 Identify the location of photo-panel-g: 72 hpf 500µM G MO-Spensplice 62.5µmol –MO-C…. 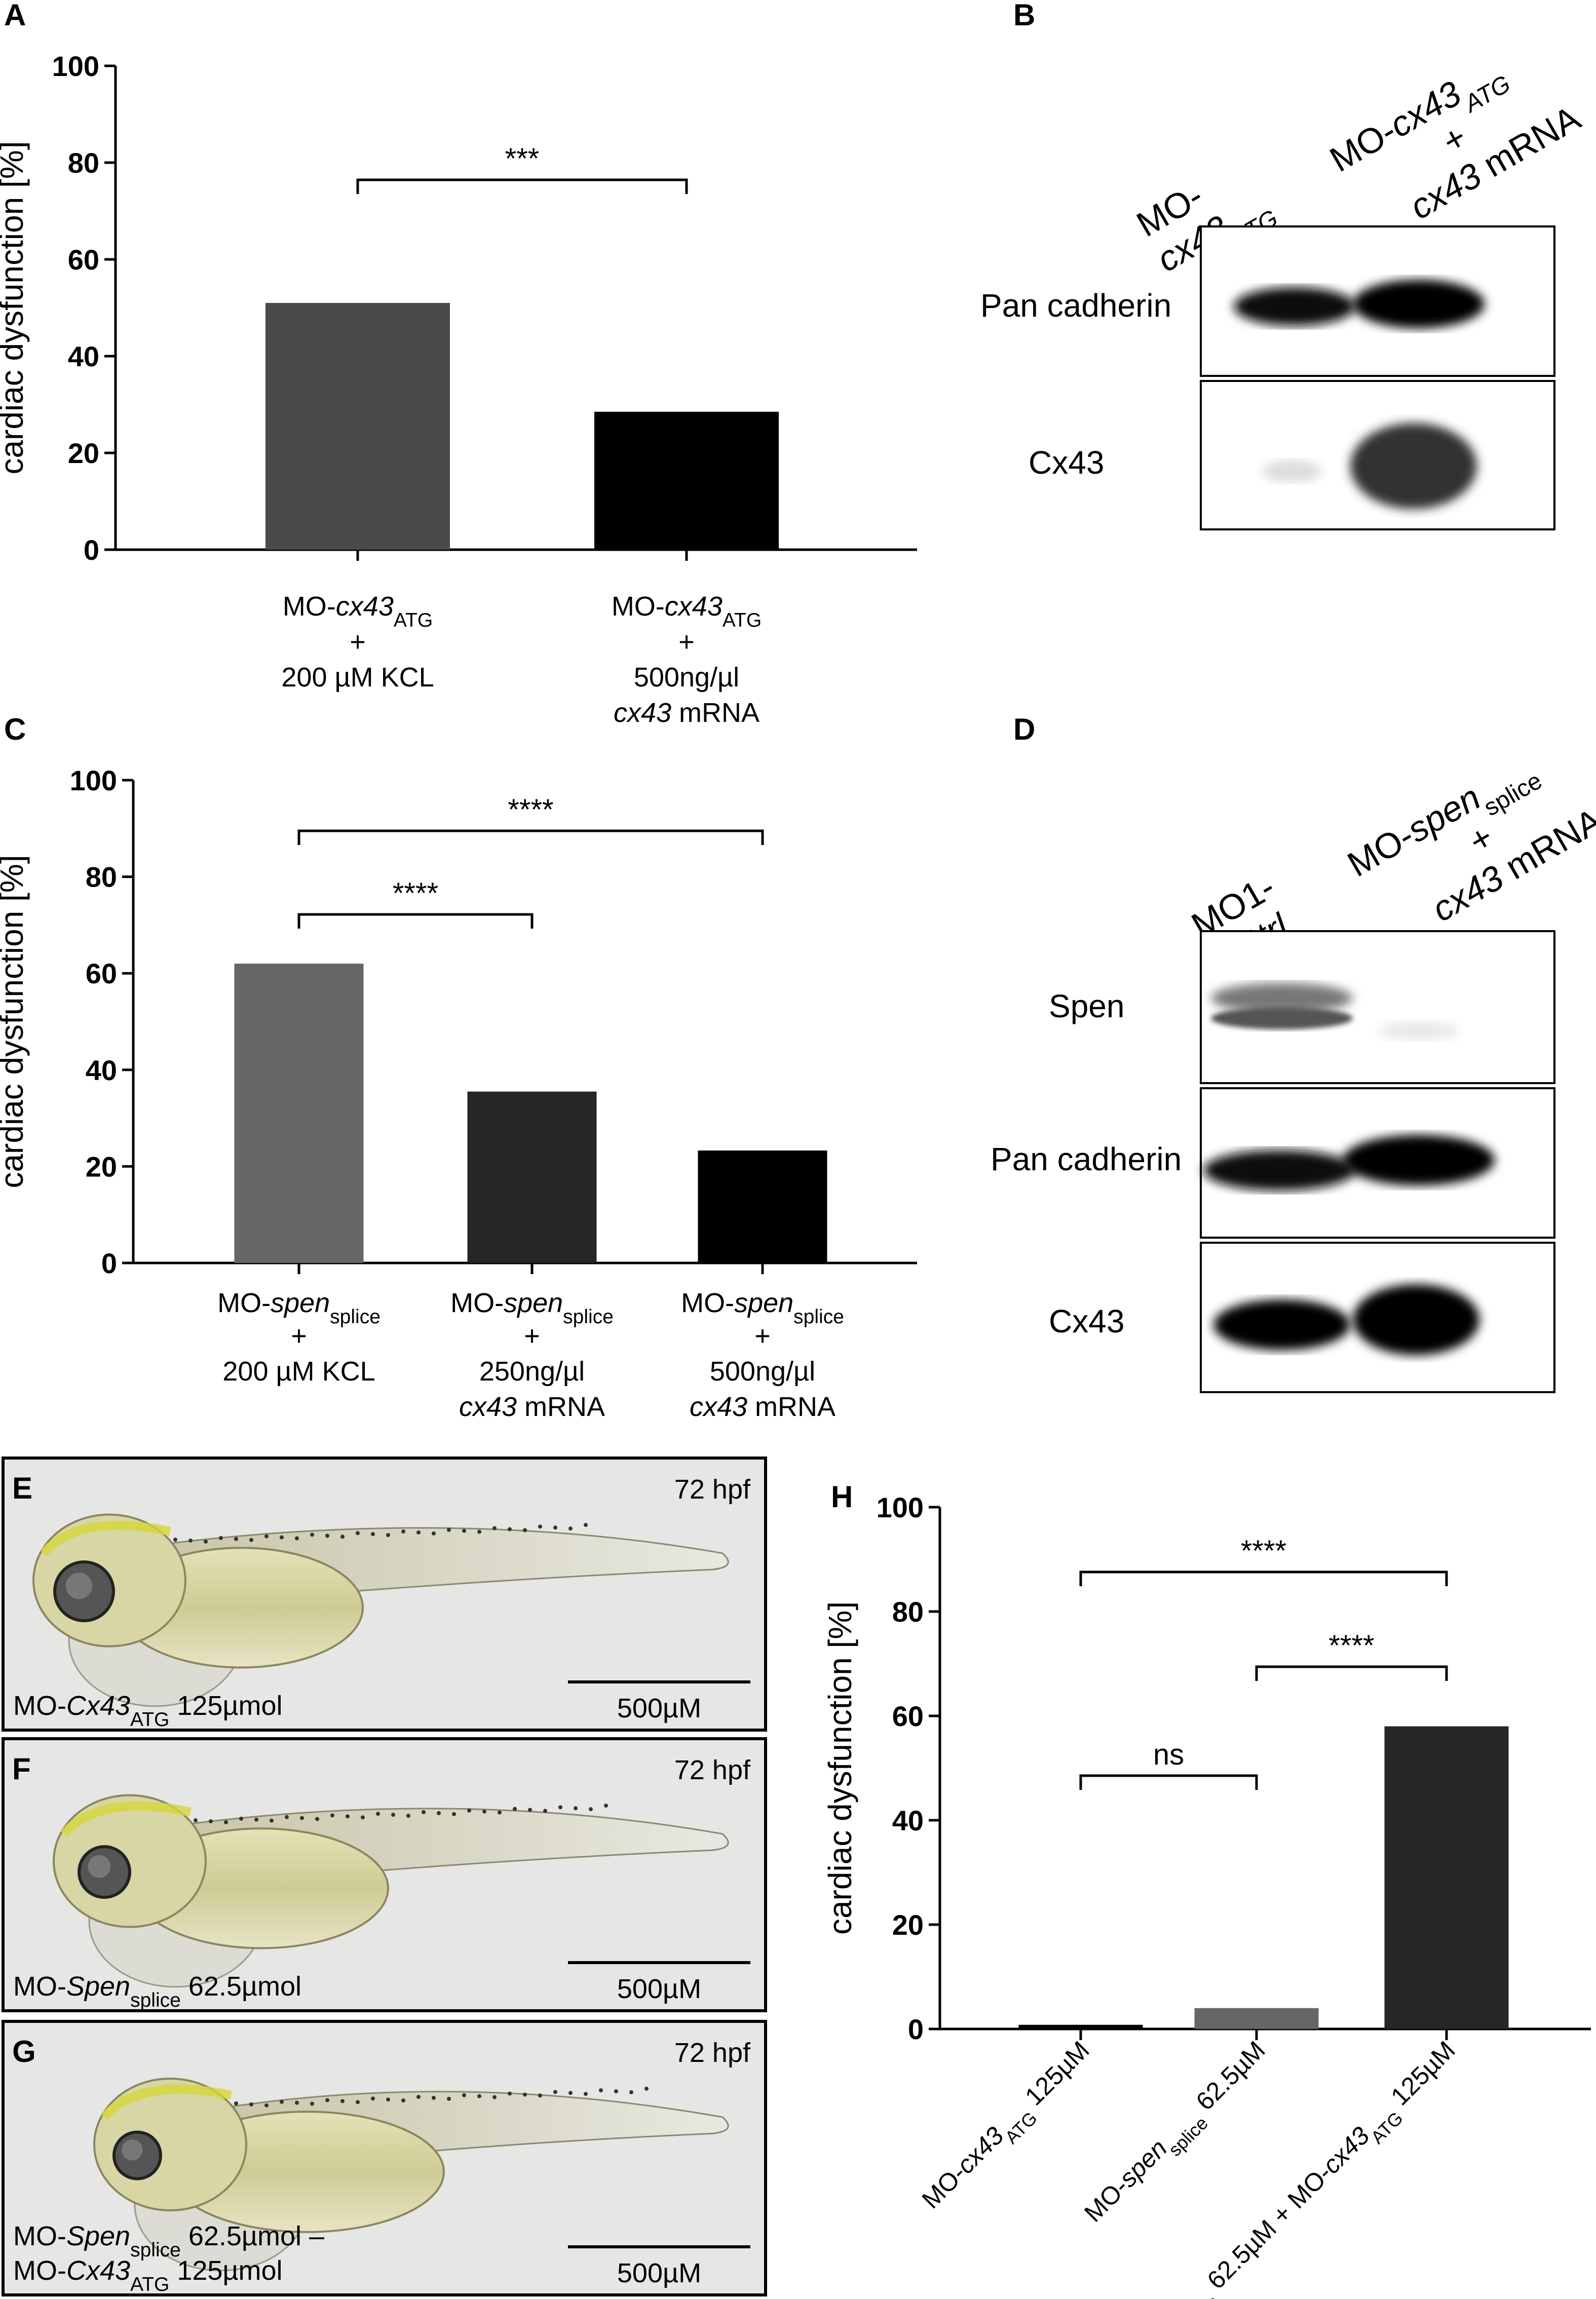
(385, 2158).